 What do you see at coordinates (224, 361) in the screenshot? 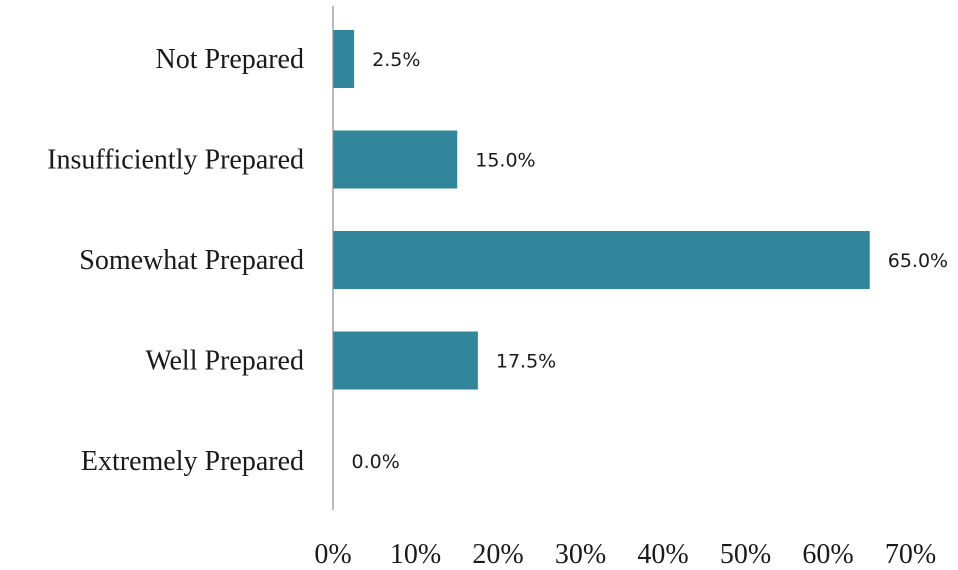
I see `category-label: Well Prepared` at bounding box center [224, 361].